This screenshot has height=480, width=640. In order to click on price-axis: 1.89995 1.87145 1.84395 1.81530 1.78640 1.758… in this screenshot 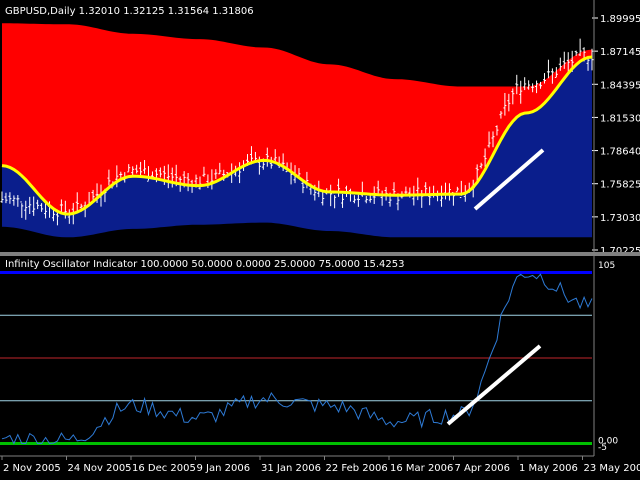, I will do `click(616, 135)`.